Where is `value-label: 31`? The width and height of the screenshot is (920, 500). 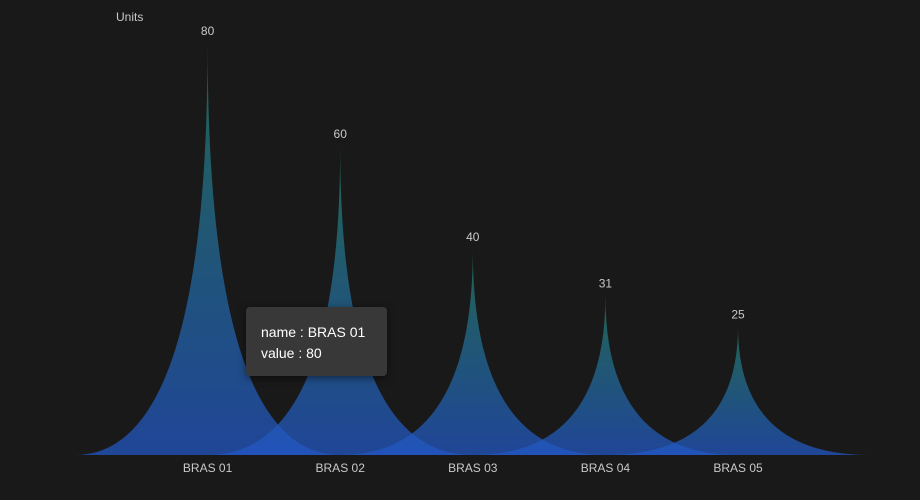
value-label: 31 is located at coordinates (606, 283).